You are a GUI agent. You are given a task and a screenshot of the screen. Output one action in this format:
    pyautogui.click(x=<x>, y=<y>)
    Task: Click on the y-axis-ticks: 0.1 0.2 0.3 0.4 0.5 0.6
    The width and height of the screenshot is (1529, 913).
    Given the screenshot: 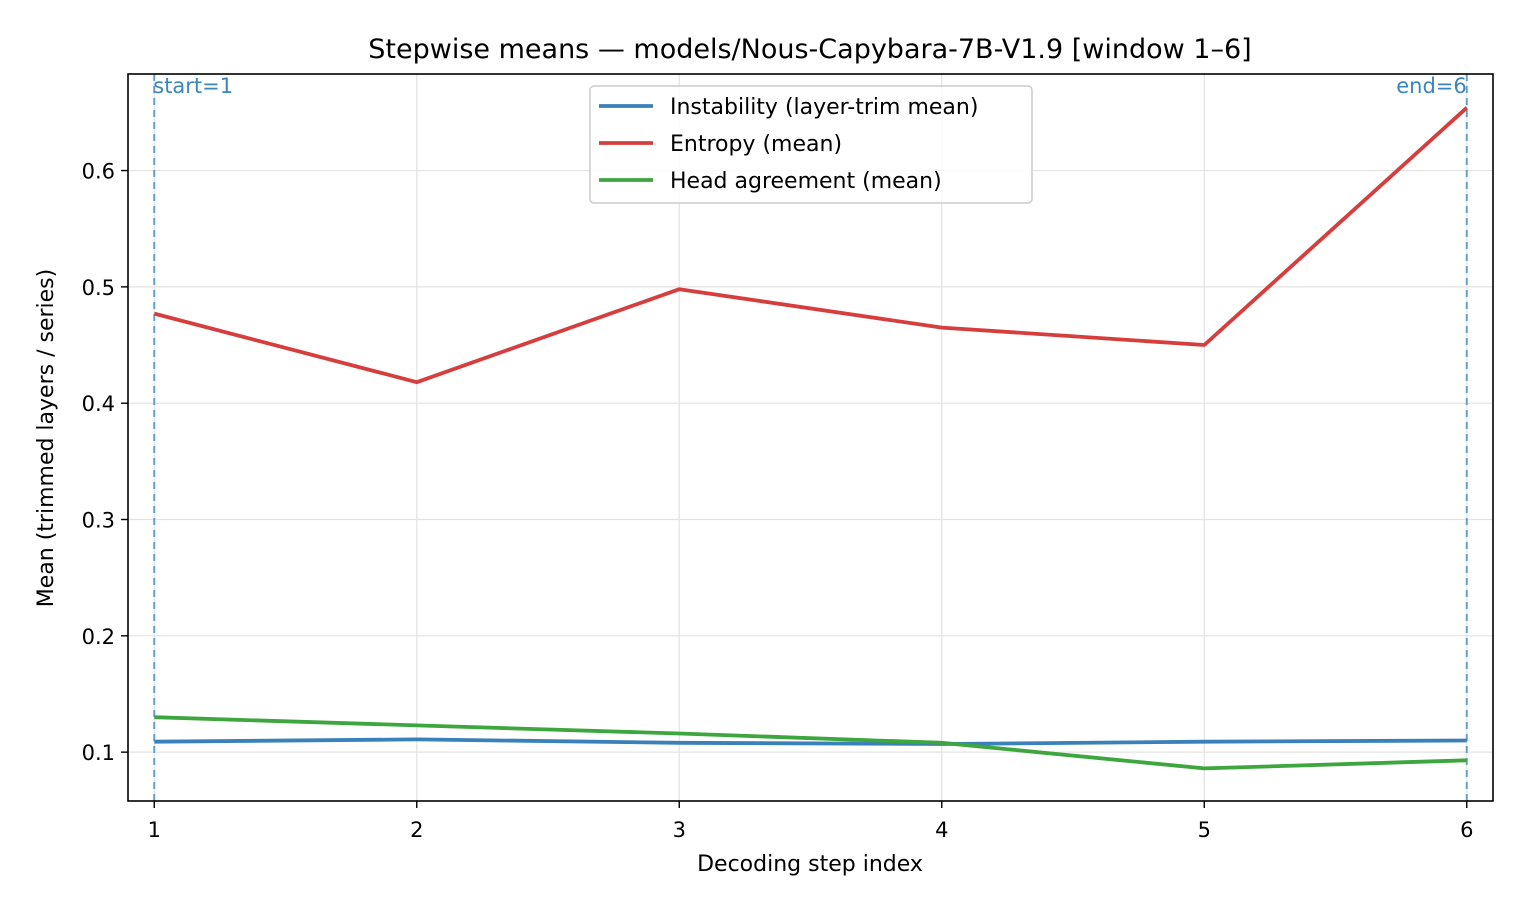 What is the action you would take?
    pyautogui.click(x=105, y=462)
    